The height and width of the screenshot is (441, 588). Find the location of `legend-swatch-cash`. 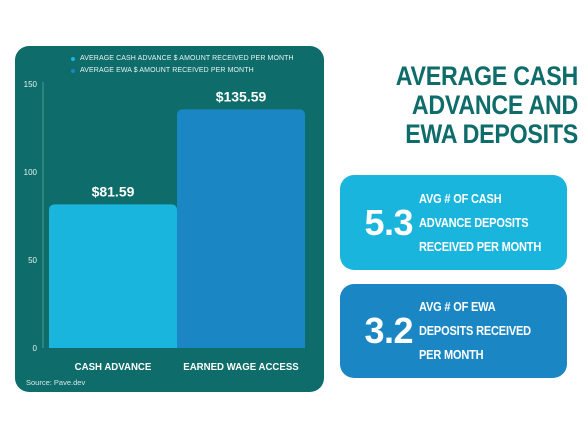

legend-swatch-cash is located at coordinates (73, 59).